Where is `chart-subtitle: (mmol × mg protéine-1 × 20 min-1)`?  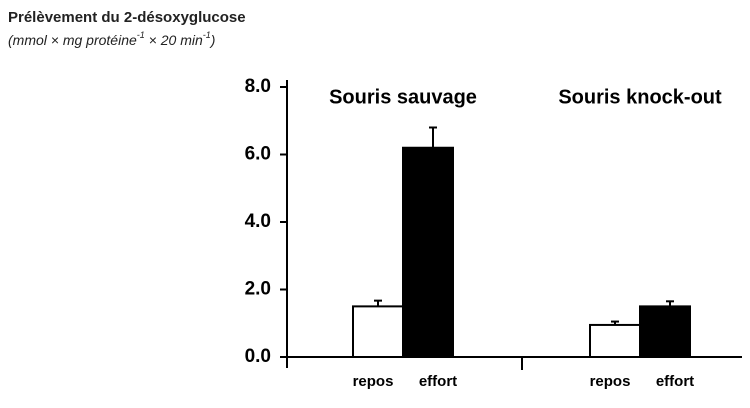
chart-subtitle: (mmol × mg protéine-1 × 20 min-1) is located at coordinates (111, 38).